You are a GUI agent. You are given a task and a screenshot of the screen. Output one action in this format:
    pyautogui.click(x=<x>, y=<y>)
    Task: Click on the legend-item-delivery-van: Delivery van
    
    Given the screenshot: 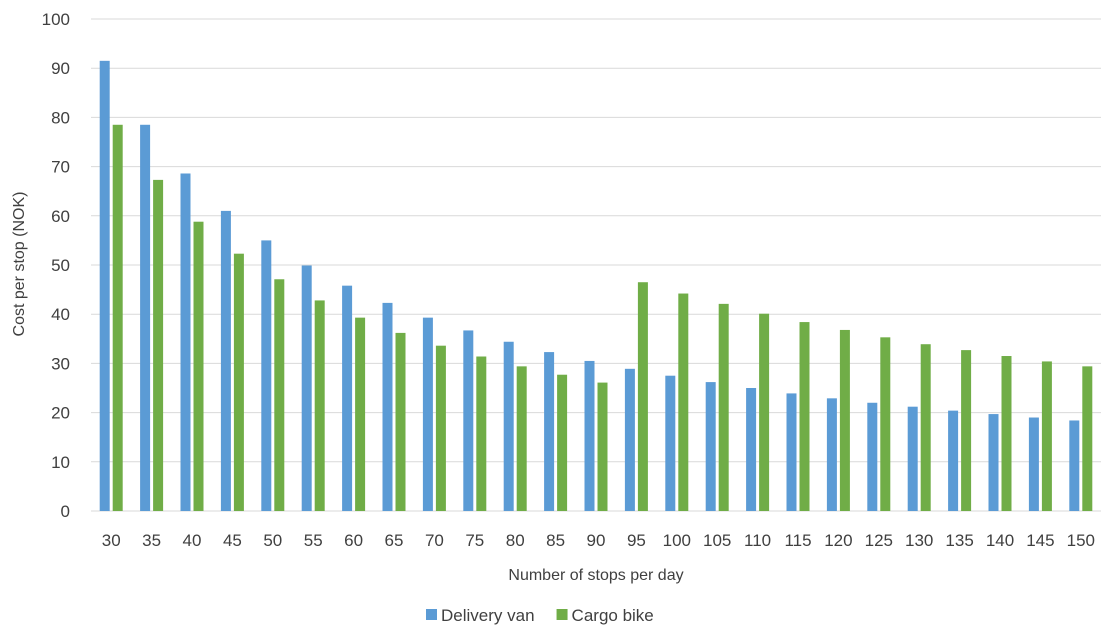 What is the action you would take?
    pyautogui.click(x=480, y=615)
    